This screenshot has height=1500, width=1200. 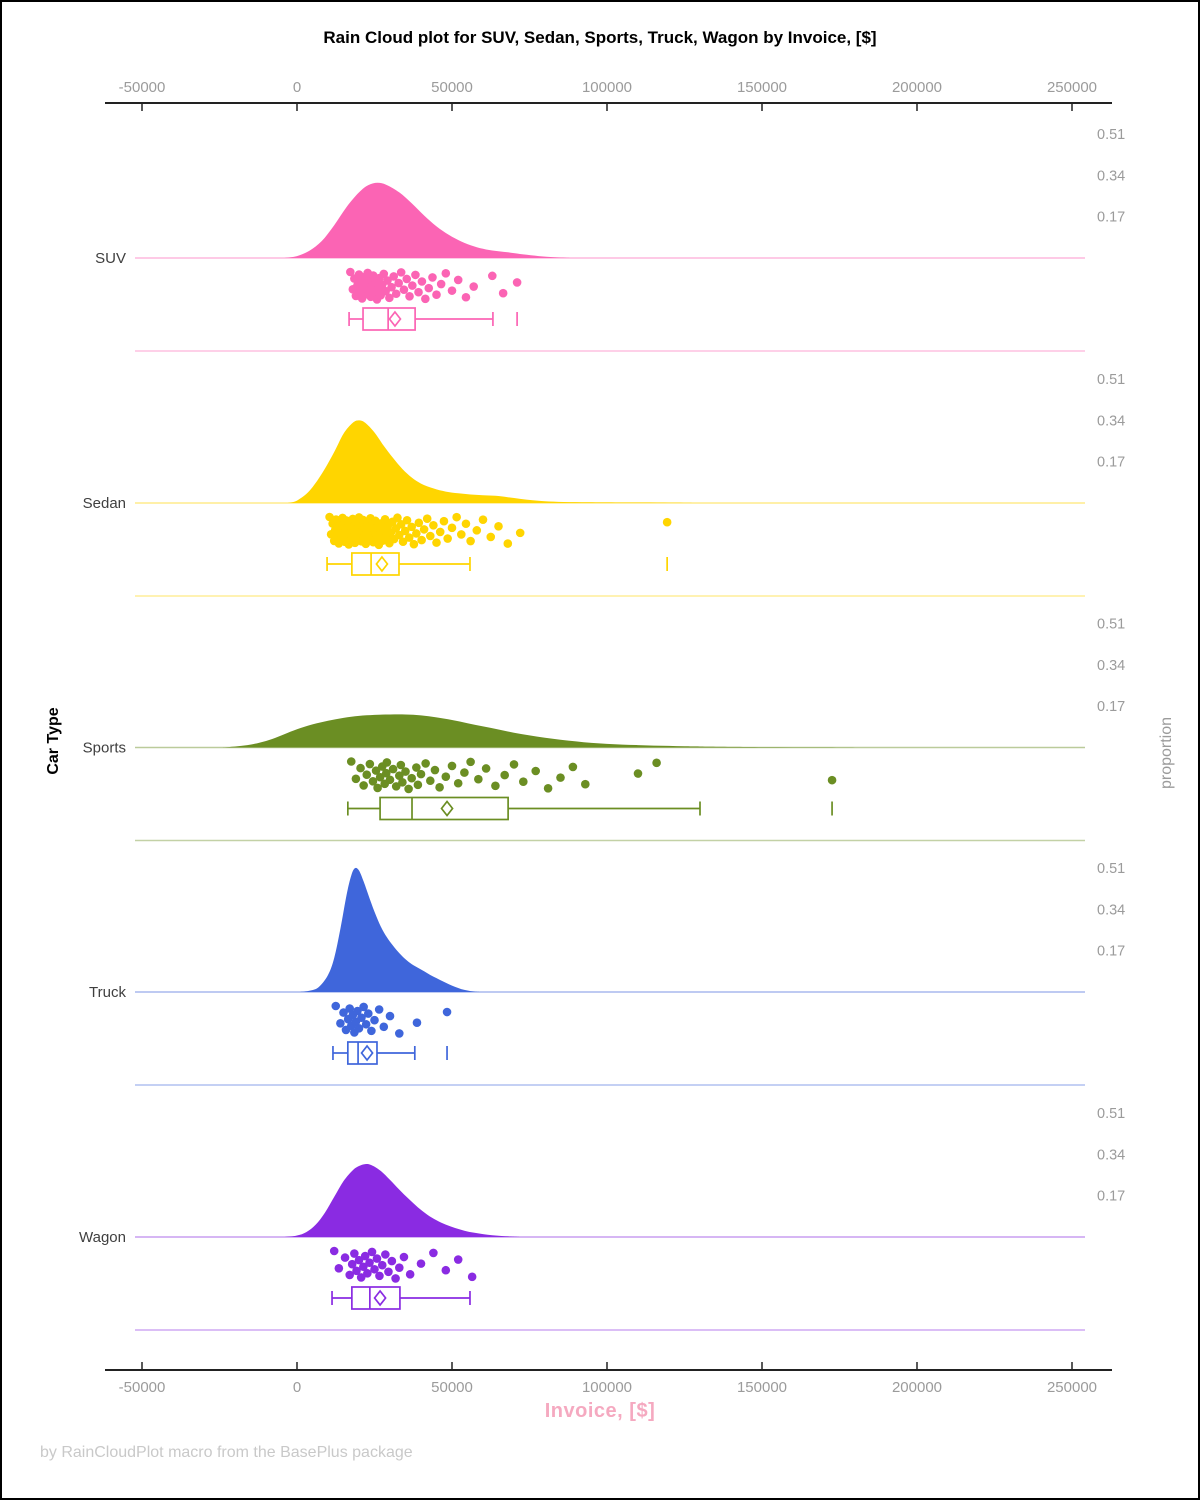 I want to click on x-tick-label: 100000, so click(x=607, y=1387).